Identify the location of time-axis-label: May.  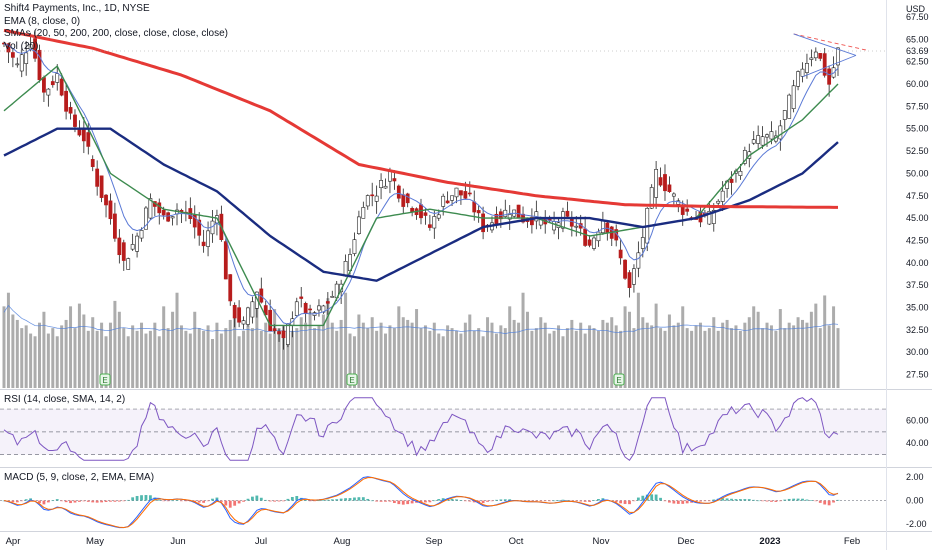
(95, 541).